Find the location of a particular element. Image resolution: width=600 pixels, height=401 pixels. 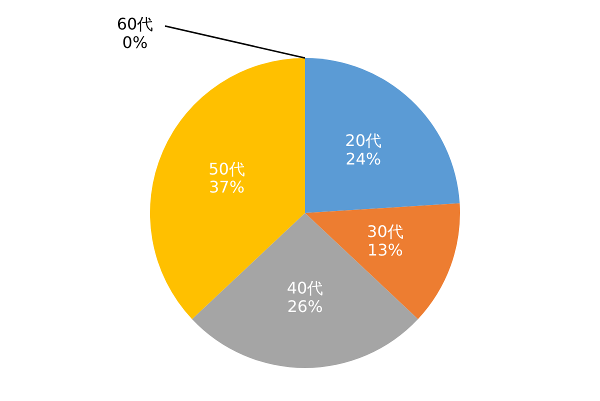

slice-label: 20代 is located at coordinates (363, 140).